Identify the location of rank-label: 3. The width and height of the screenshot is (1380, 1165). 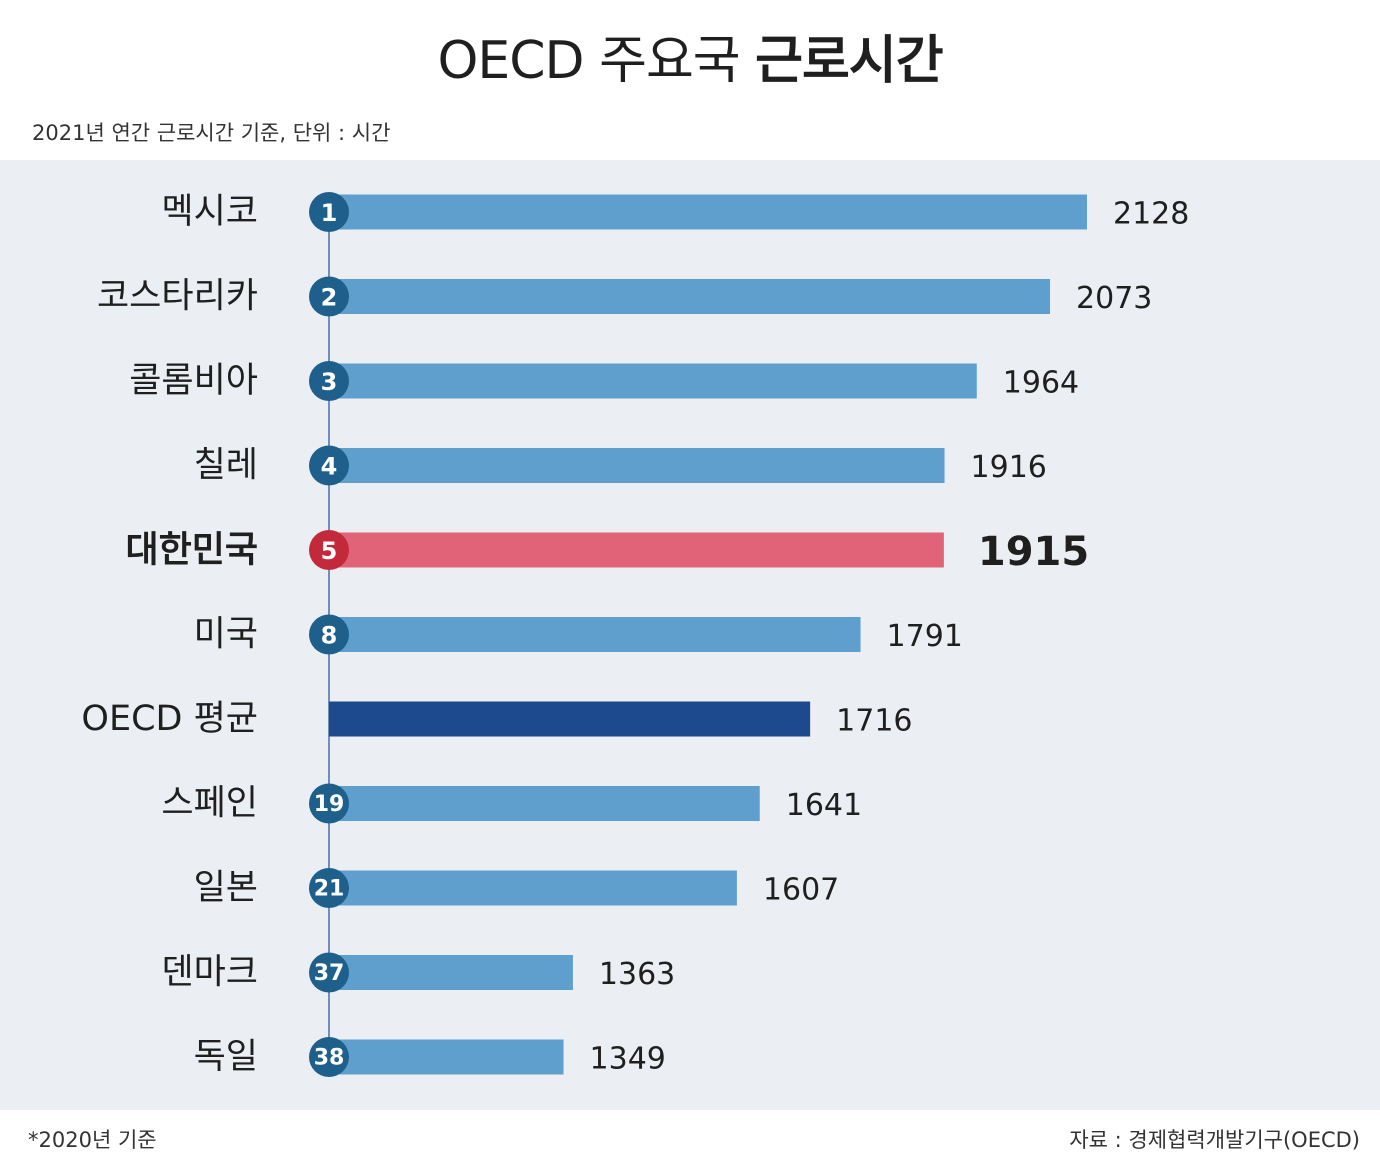
(329, 382).